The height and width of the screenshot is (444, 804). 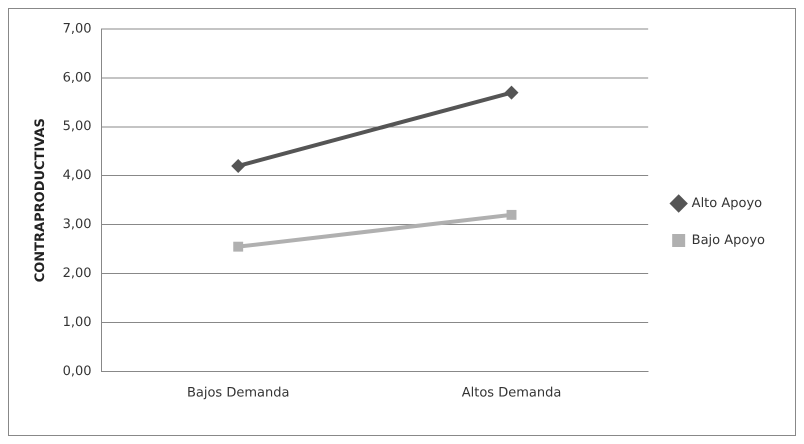 What do you see at coordinates (40, 200) in the screenshot?
I see `y-axis-title: CONTRAPRODUCTIVAS` at bounding box center [40, 200].